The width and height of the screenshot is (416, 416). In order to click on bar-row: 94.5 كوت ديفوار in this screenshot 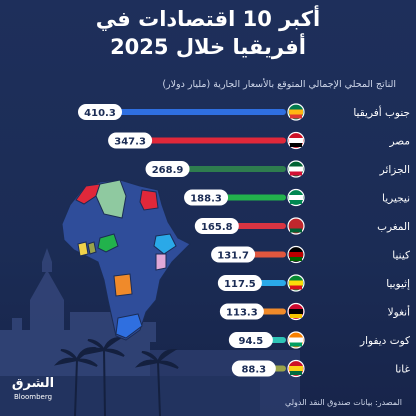, I will do `click(319, 340)`.